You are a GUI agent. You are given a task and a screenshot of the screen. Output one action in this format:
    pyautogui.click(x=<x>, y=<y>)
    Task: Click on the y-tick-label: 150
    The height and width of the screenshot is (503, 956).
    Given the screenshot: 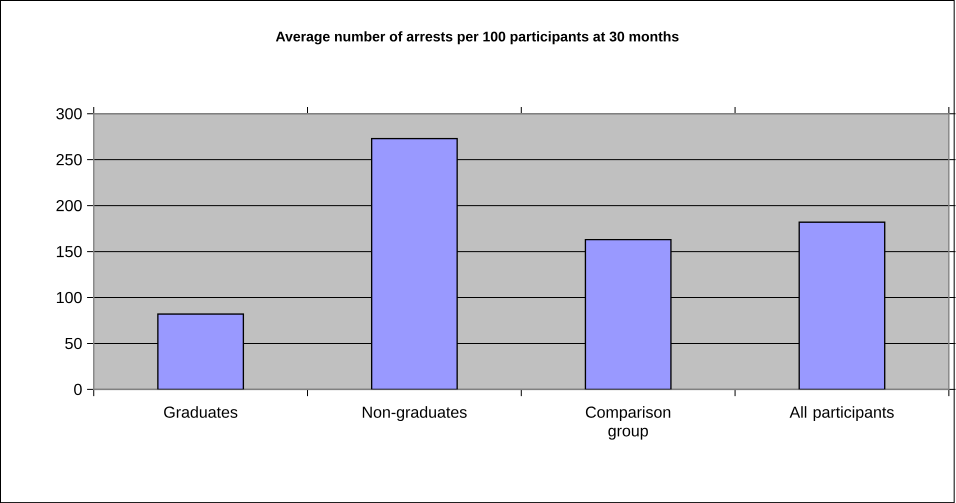 What is the action you would take?
    pyautogui.click(x=69, y=252)
    